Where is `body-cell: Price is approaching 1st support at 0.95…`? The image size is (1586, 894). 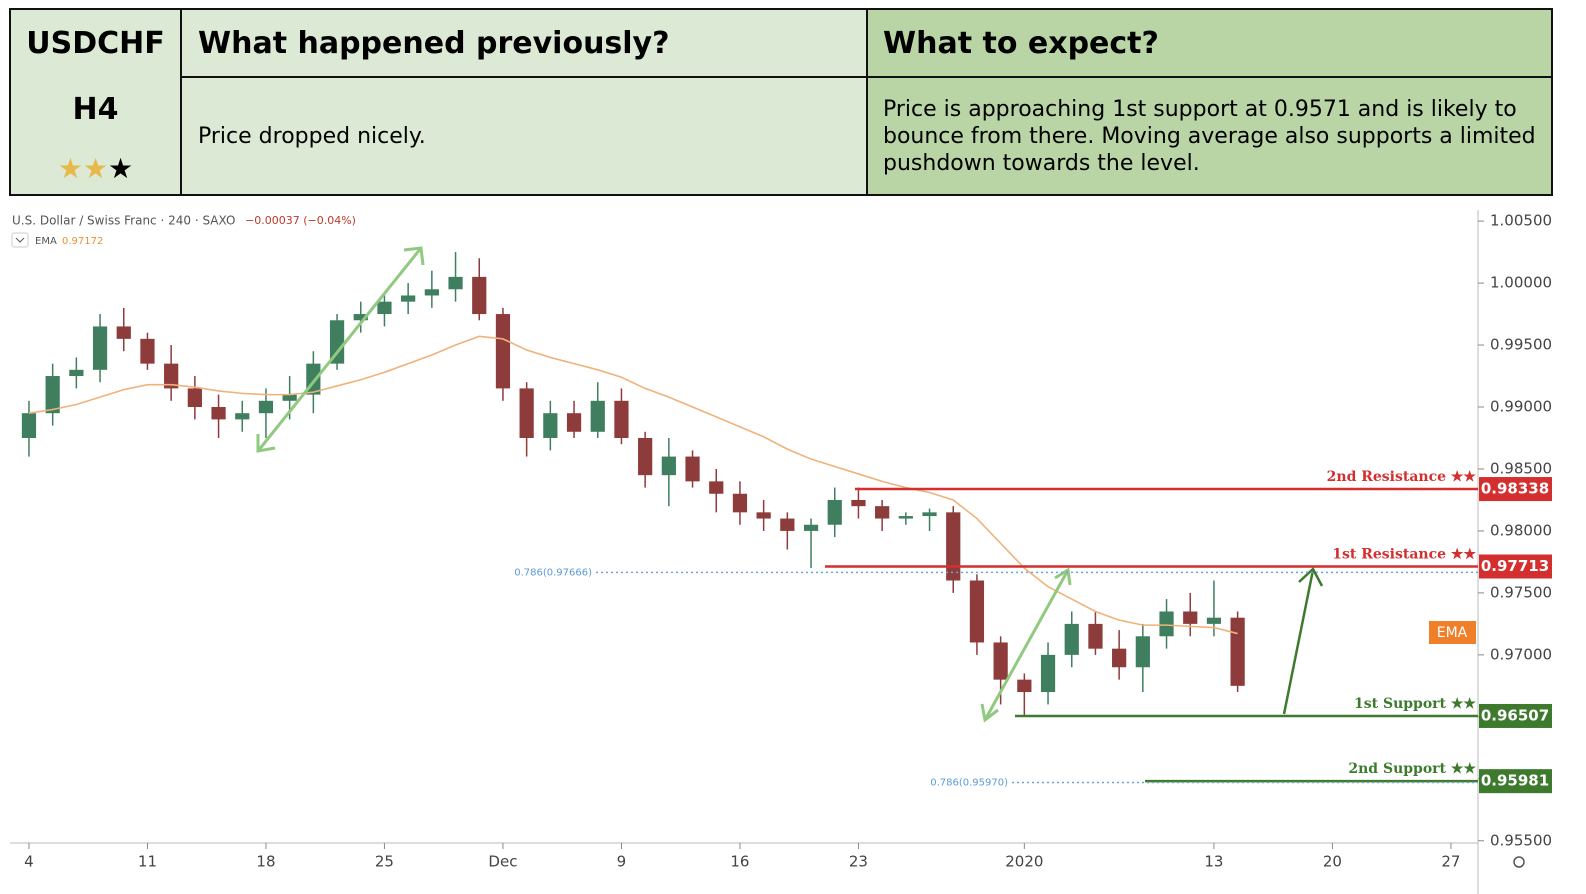 body-cell: Price is approaching 1st support at 0.95… is located at coordinates (1209, 136).